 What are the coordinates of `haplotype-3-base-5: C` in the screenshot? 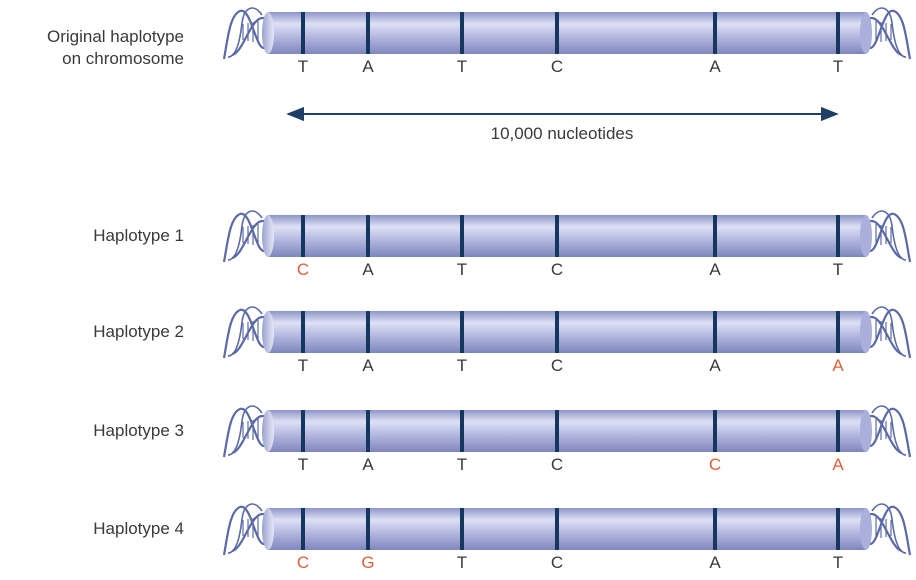 It's located at (715, 464).